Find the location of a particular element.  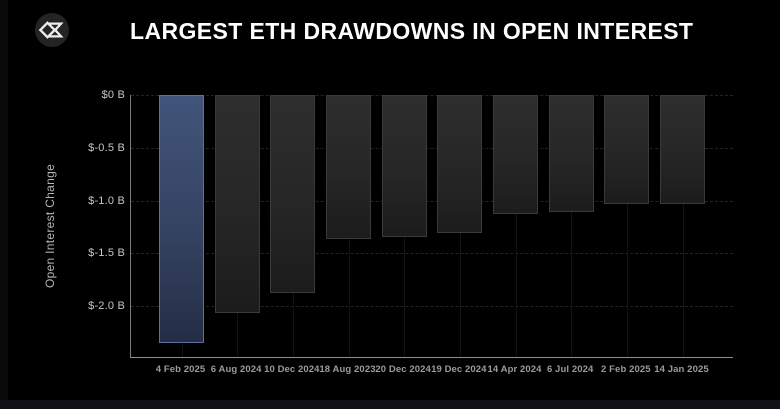

bar-6-aug-2024 is located at coordinates (237, 204).